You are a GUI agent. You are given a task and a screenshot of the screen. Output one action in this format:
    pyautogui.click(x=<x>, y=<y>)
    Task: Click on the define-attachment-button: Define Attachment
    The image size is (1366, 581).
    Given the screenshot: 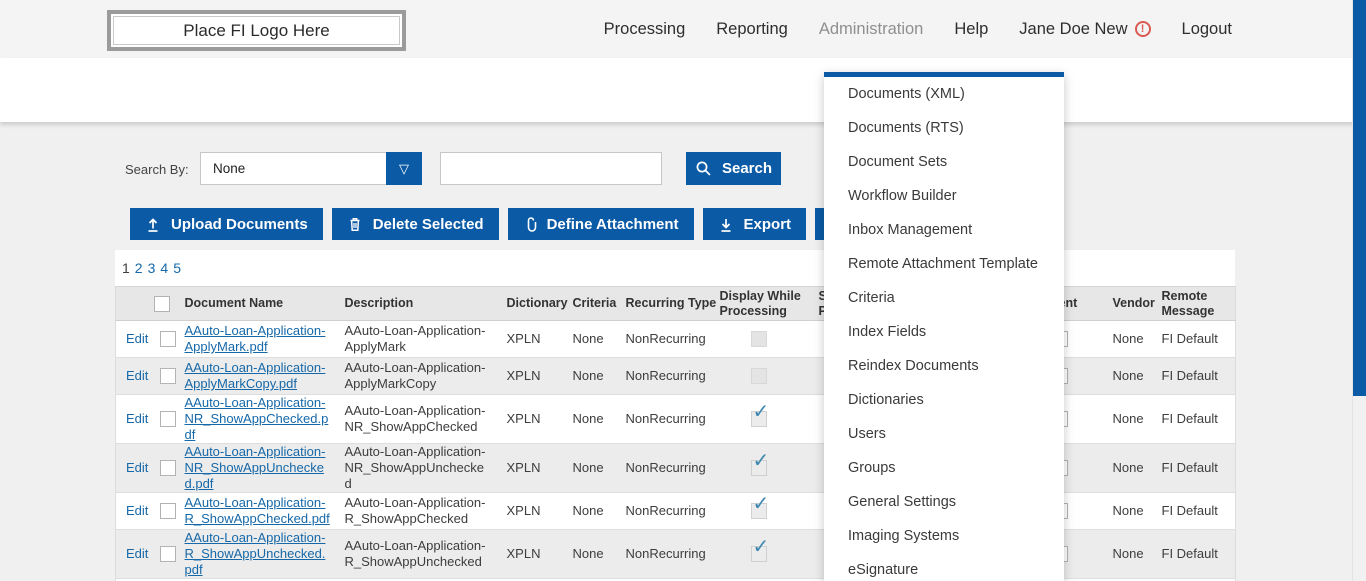 What is the action you would take?
    pyautogui.click(x=600, y=224)
    